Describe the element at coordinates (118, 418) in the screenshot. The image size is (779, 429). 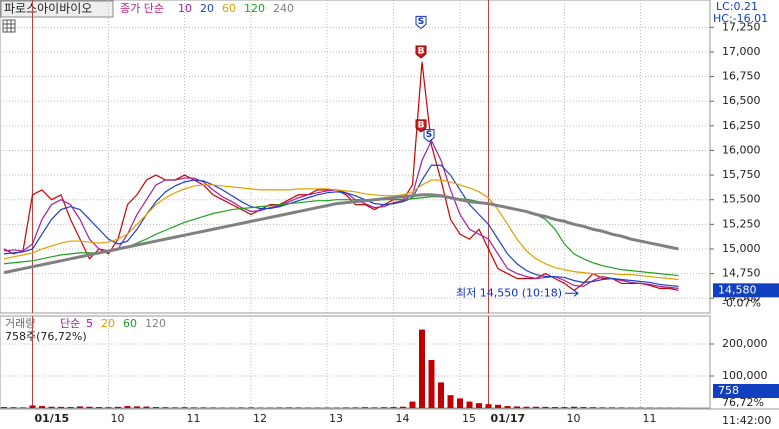
I see `x-tick-label: 10` at that location.